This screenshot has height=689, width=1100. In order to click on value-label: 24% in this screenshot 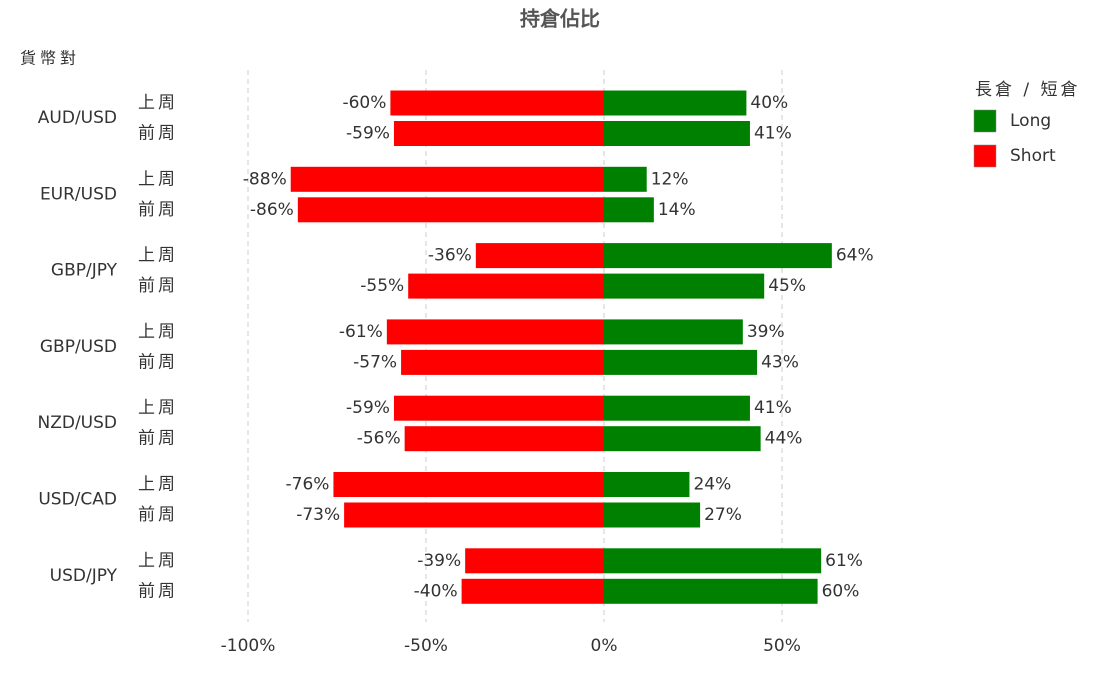, I will do `click(712, 485)`.